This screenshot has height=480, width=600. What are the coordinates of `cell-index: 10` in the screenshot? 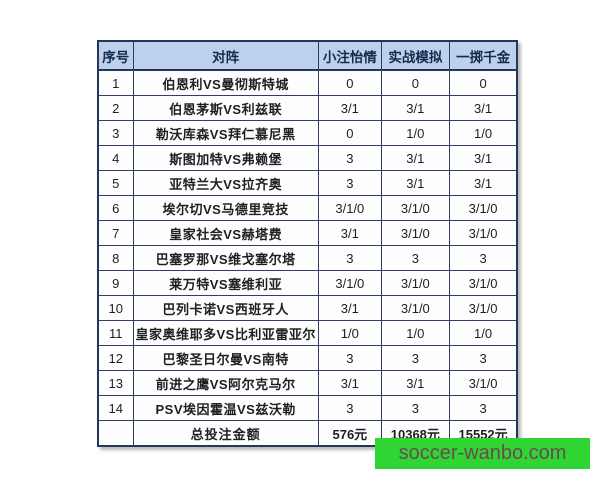 It's located at (115, 308).